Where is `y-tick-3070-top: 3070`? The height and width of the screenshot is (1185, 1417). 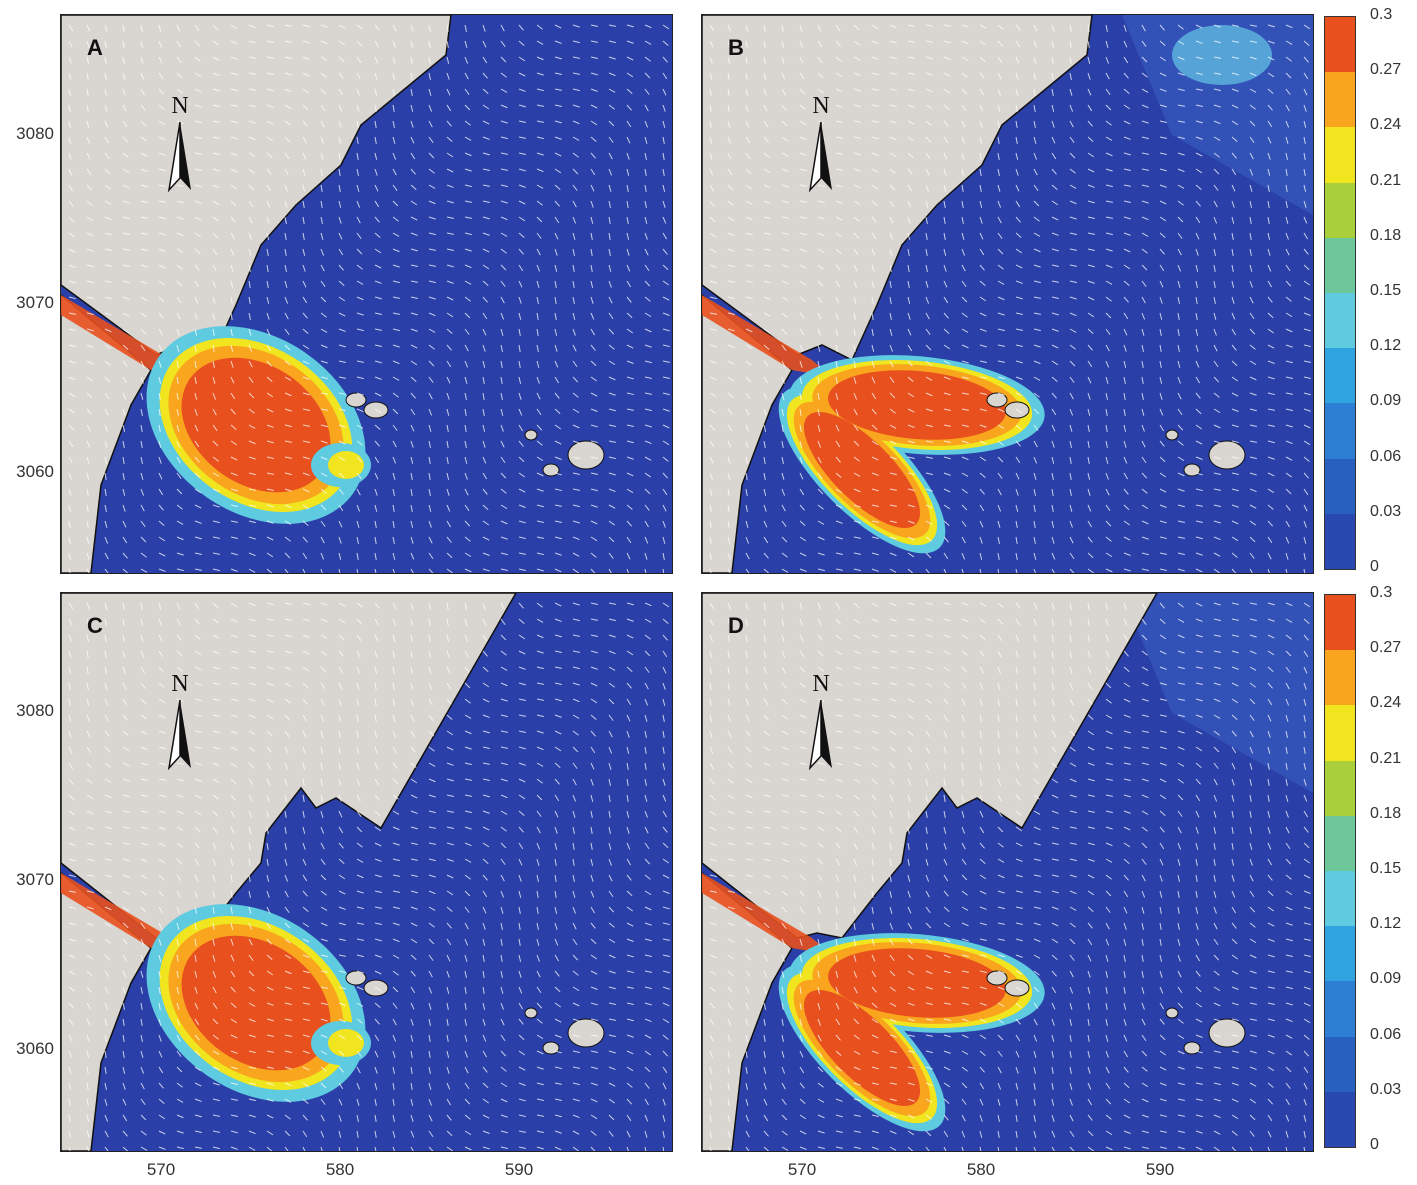
y-tick-3070-top: 3070 is located at coordinates (35, 302).